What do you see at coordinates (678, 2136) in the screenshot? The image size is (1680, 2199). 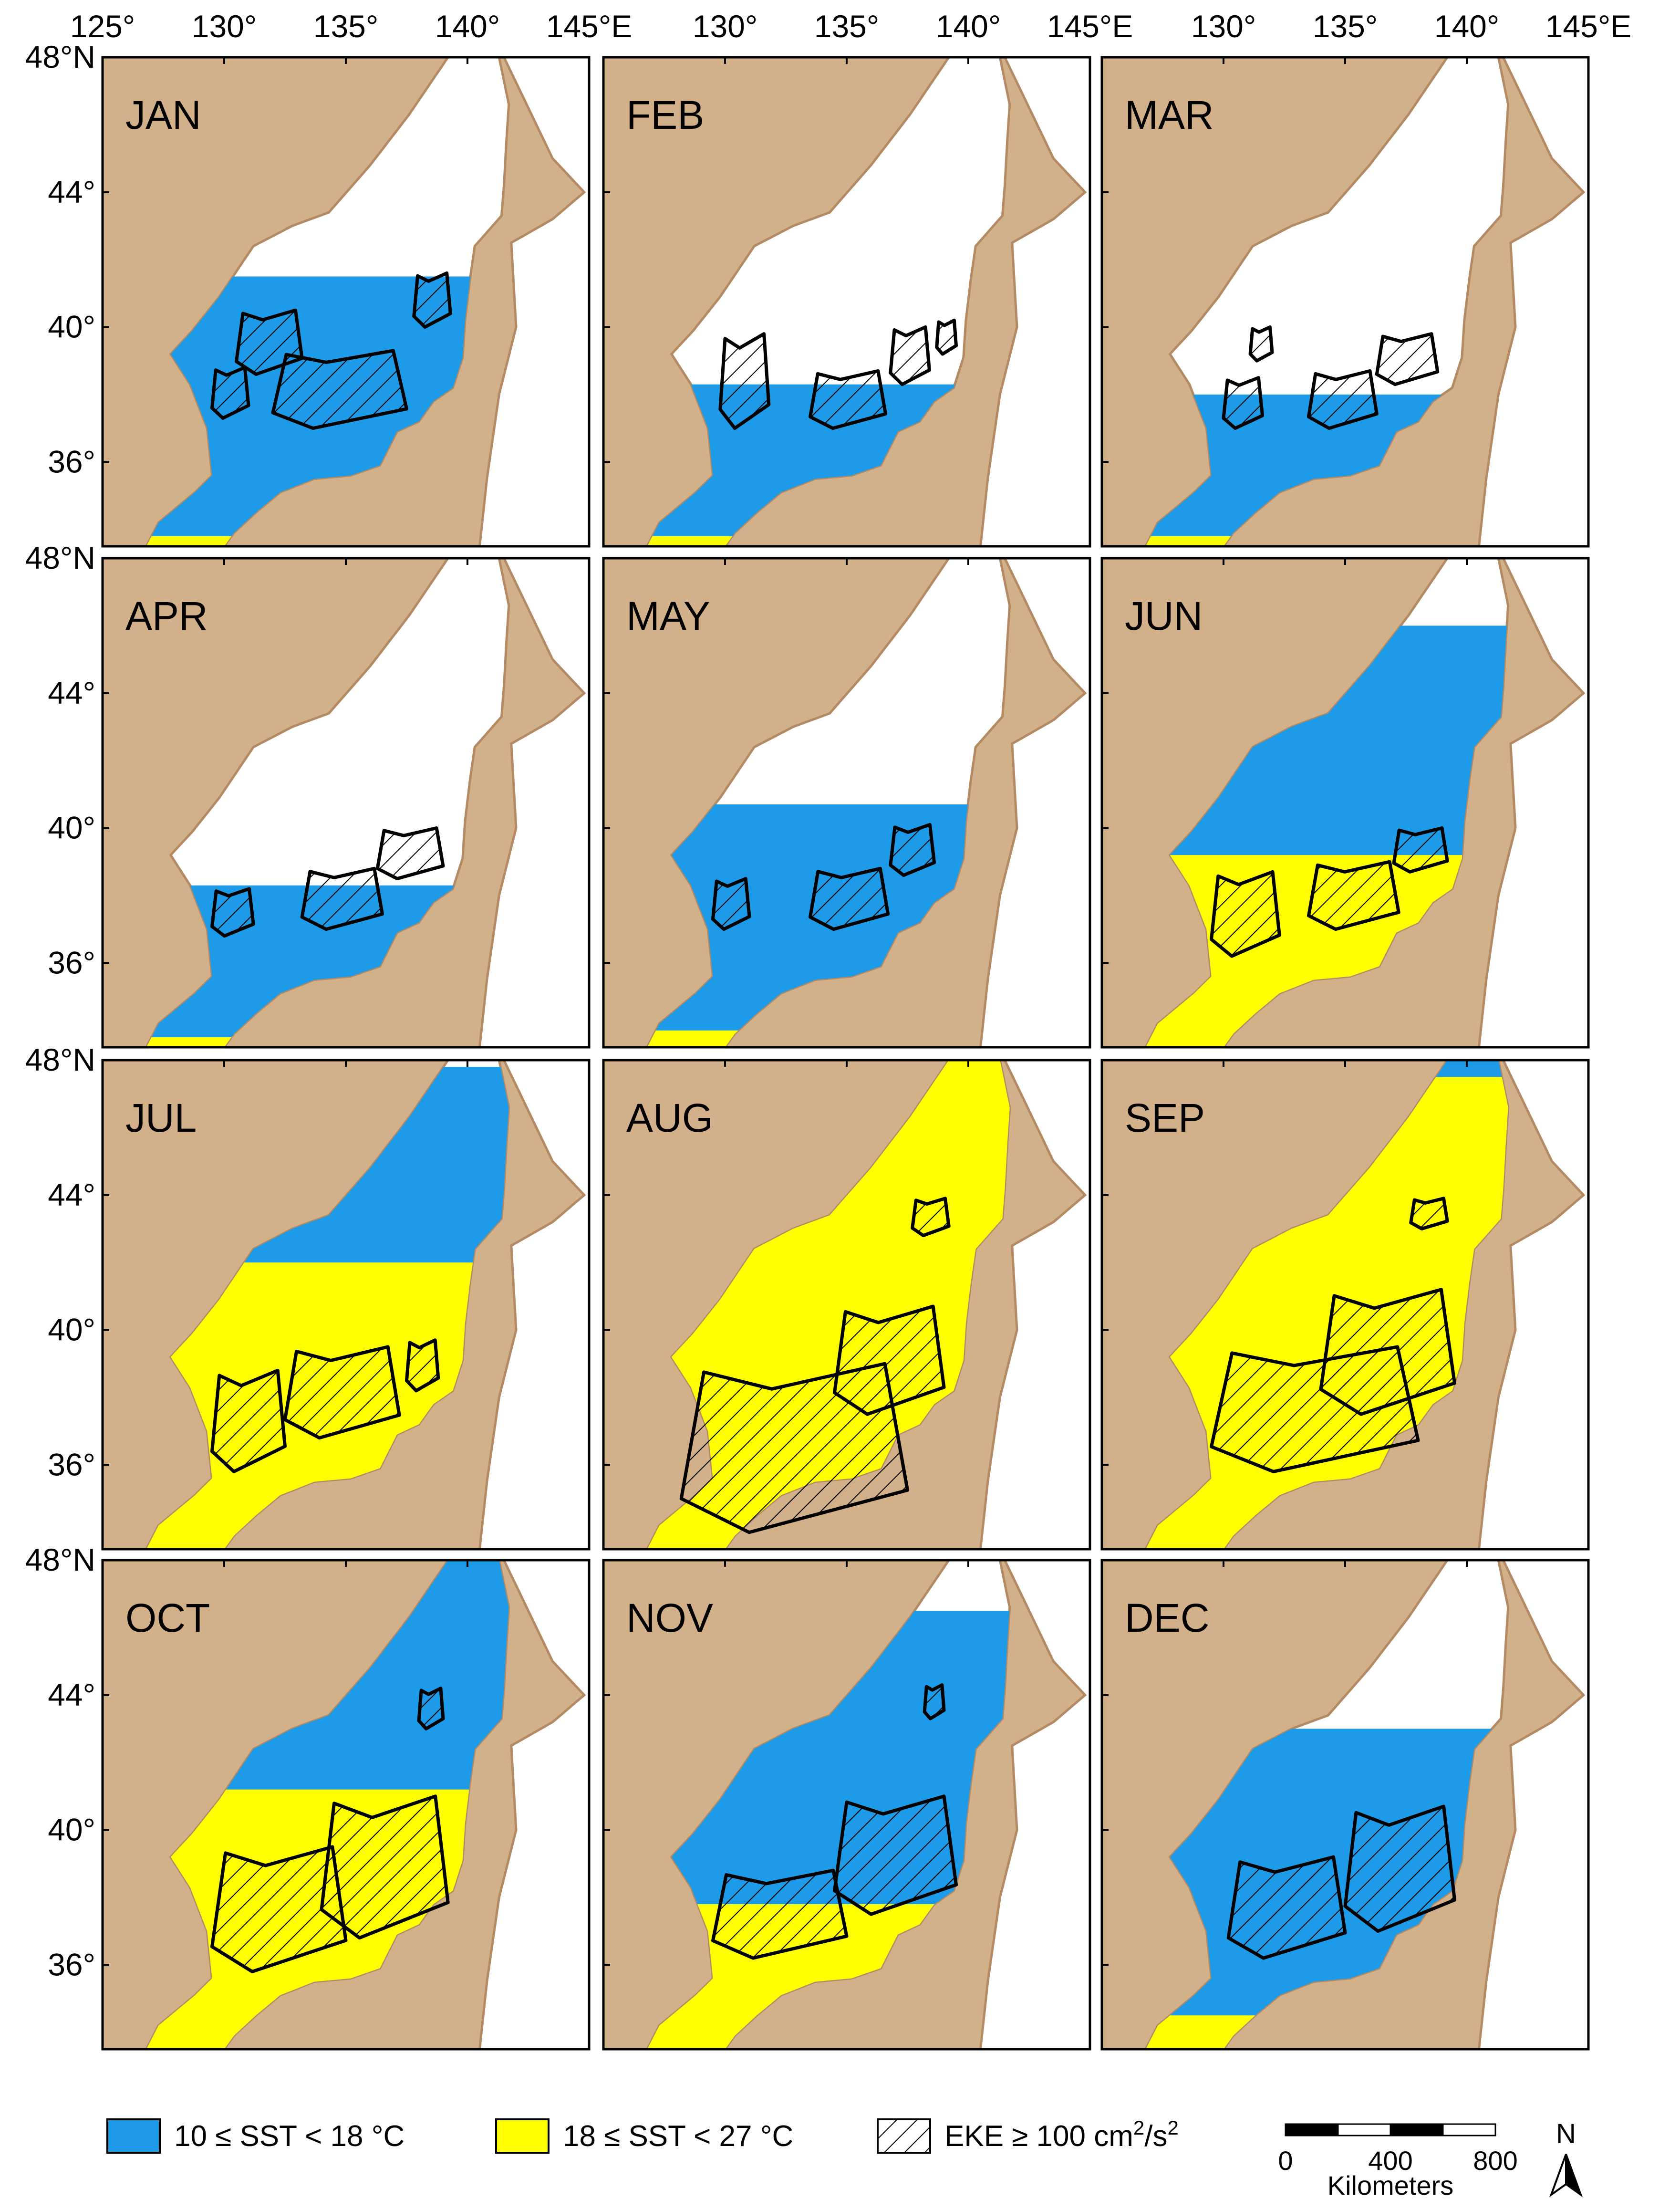 I see `legend-label-warm: 18 ≤ SST < 27 °C` at bounding box center [678, 2136].